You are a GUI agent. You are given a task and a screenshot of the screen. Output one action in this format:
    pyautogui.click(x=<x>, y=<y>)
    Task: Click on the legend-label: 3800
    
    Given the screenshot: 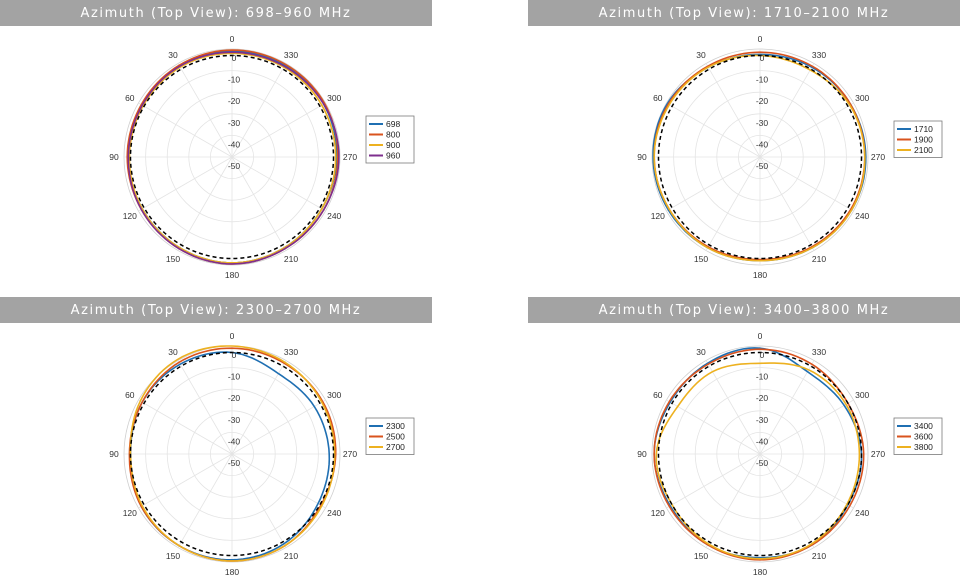 What is the action you would take?
    pyautogui.click(x=923, y=447)
    